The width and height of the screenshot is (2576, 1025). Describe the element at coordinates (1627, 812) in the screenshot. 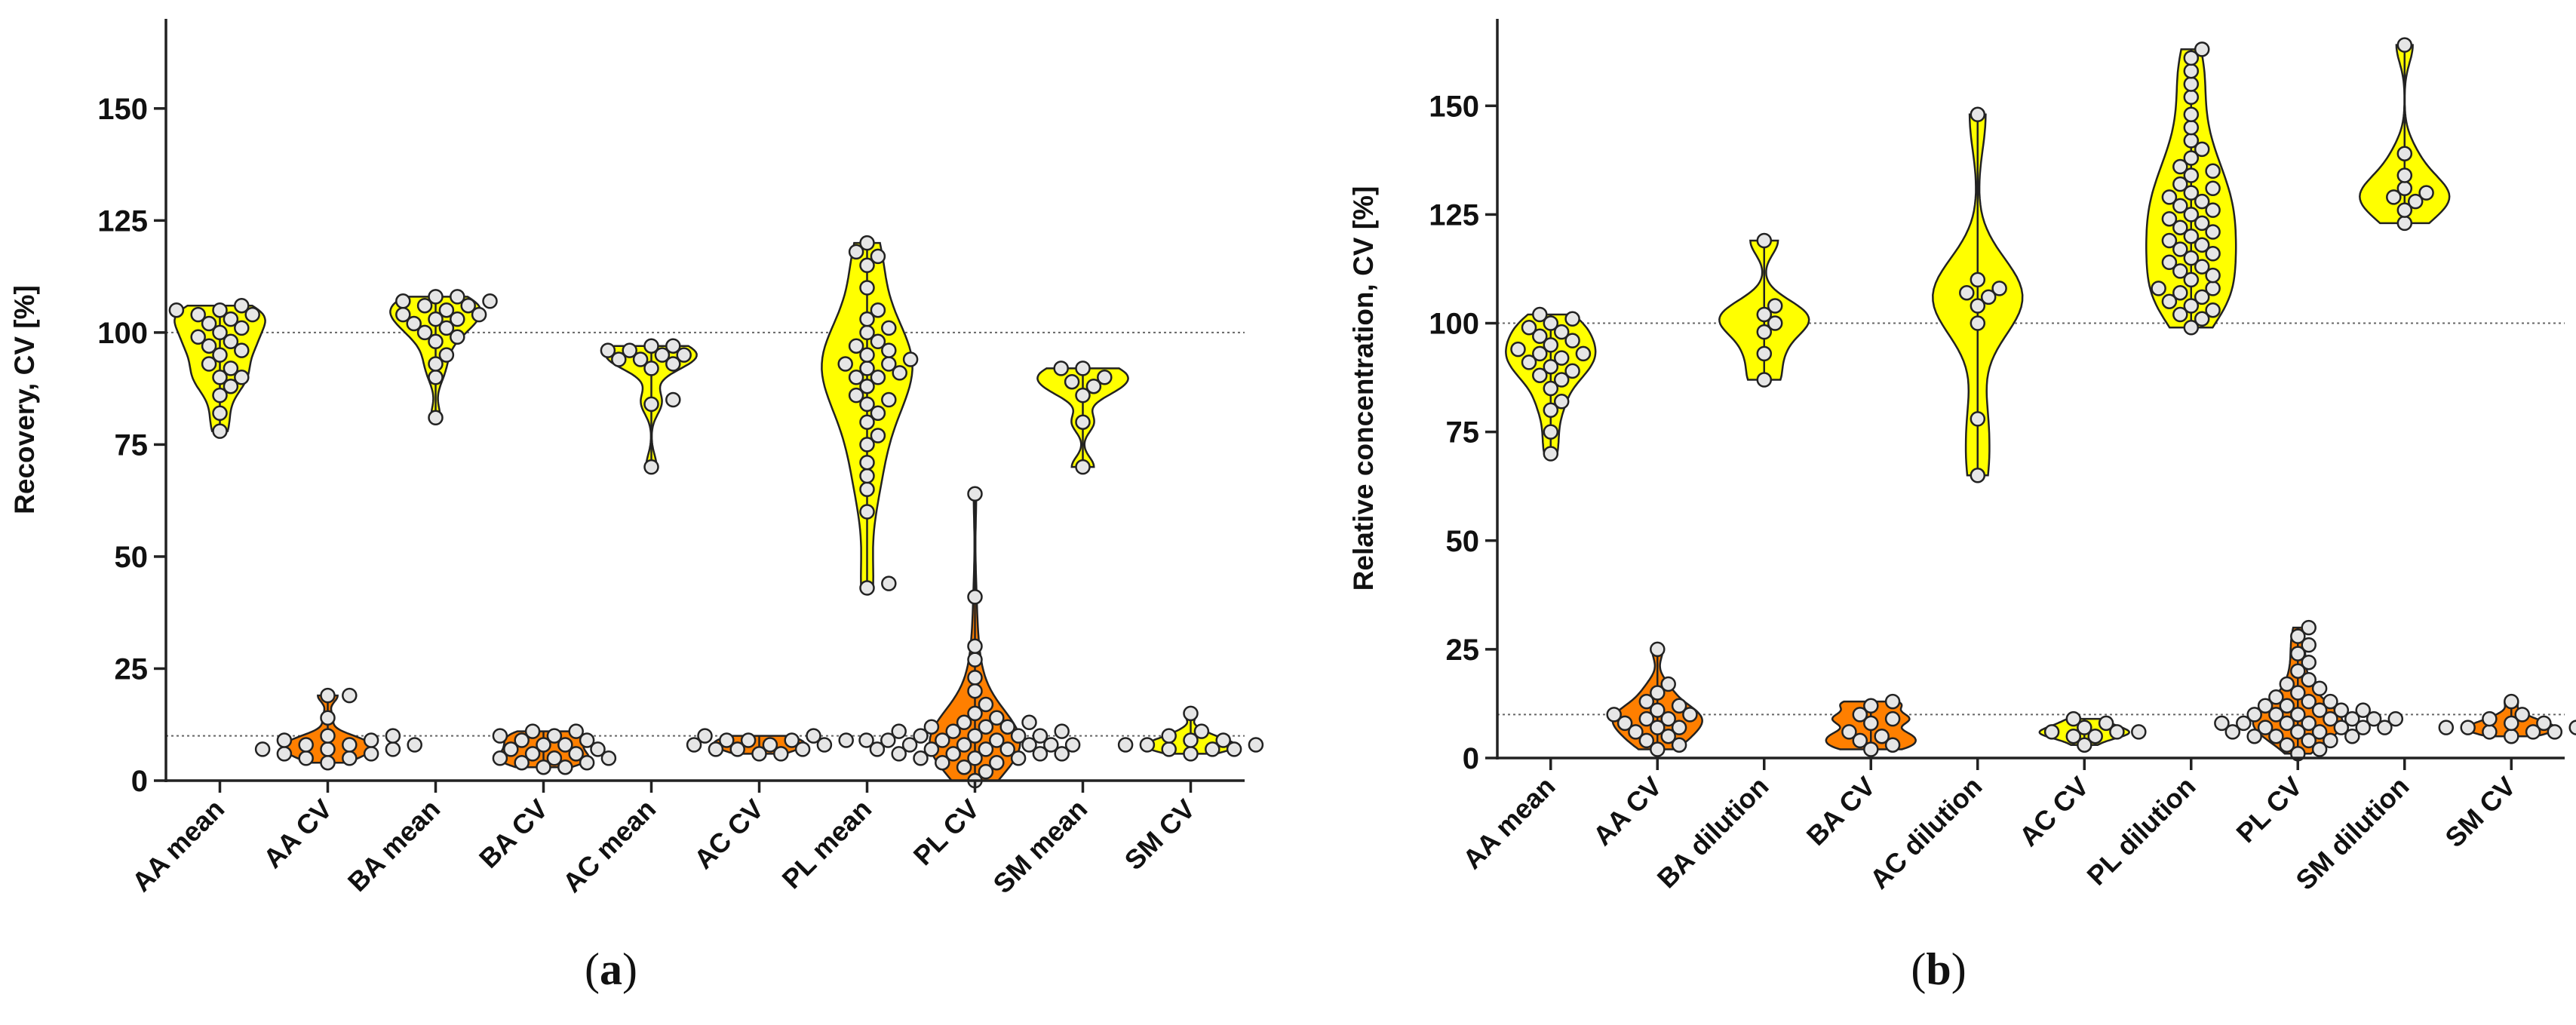

I see `x-tick-label: AA CV` at that location.